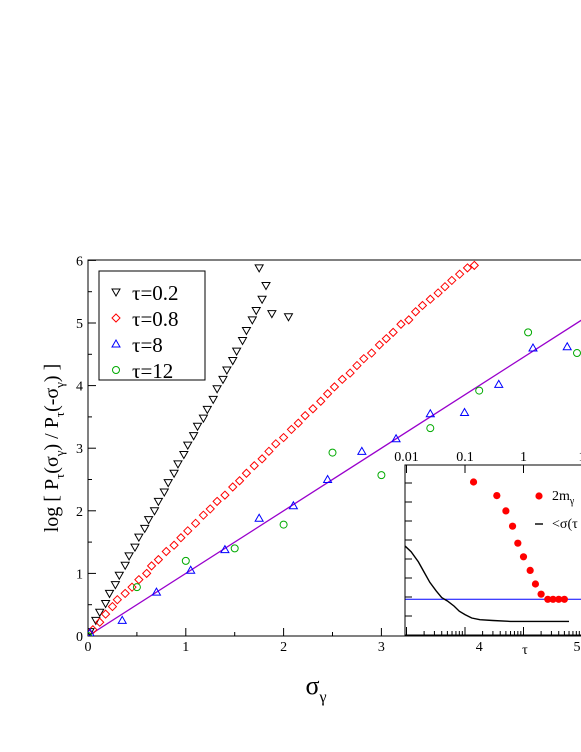  What do you see at coordinates (479, 647) in the screenshot?
I see `x-tick-label: 4` at bounding box center [479, 647].